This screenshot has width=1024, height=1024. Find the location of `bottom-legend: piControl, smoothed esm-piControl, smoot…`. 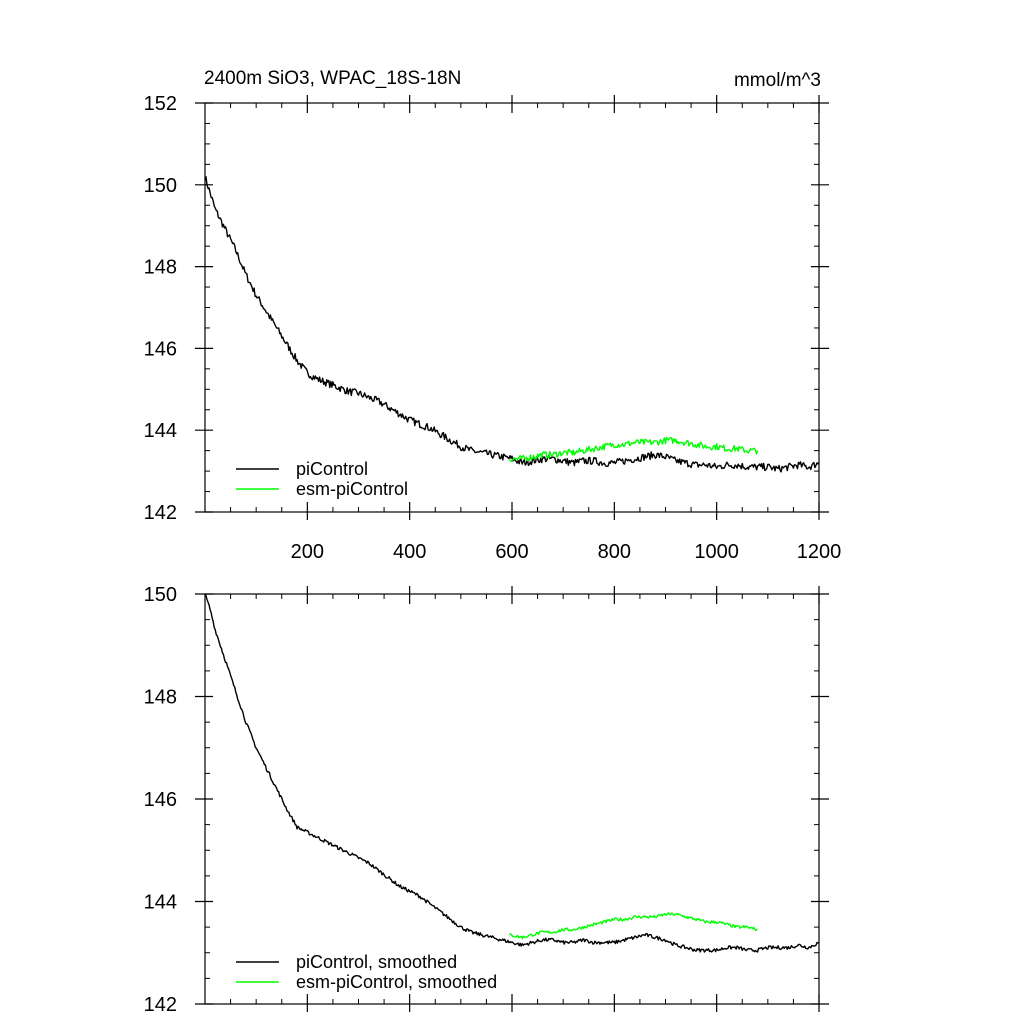

bottom-legend: piControl, smoothed esm-piControl, smoot… is located at coordinates (366, 972).